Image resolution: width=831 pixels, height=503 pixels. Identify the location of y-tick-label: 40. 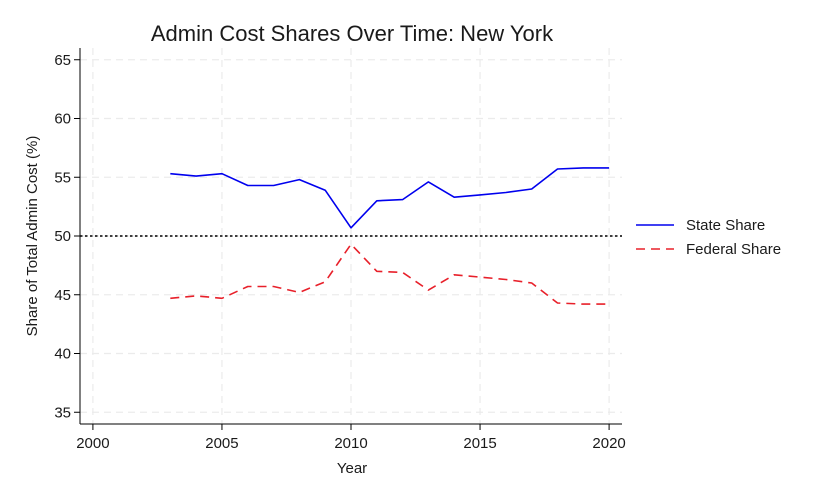
(62, 354).